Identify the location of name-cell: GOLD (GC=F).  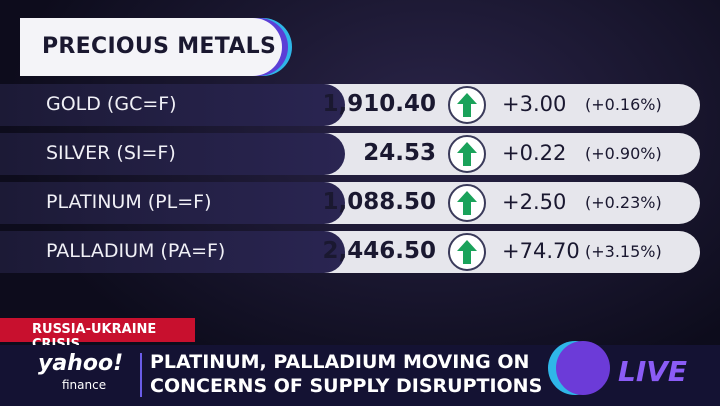
(172, 105).